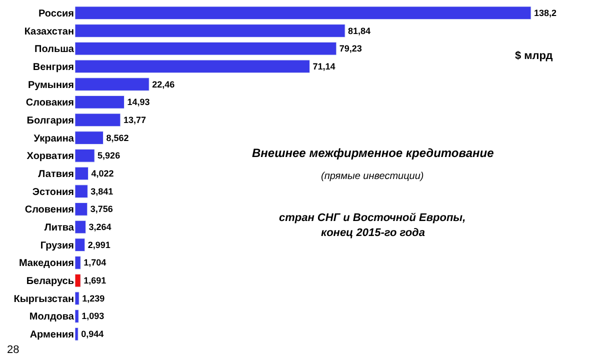 The image size is (600, 363). What do you see at coordinates (56, 174) in the screenshot?
I see `y-tick-label: Латвия` at bounding box center [56, 174].